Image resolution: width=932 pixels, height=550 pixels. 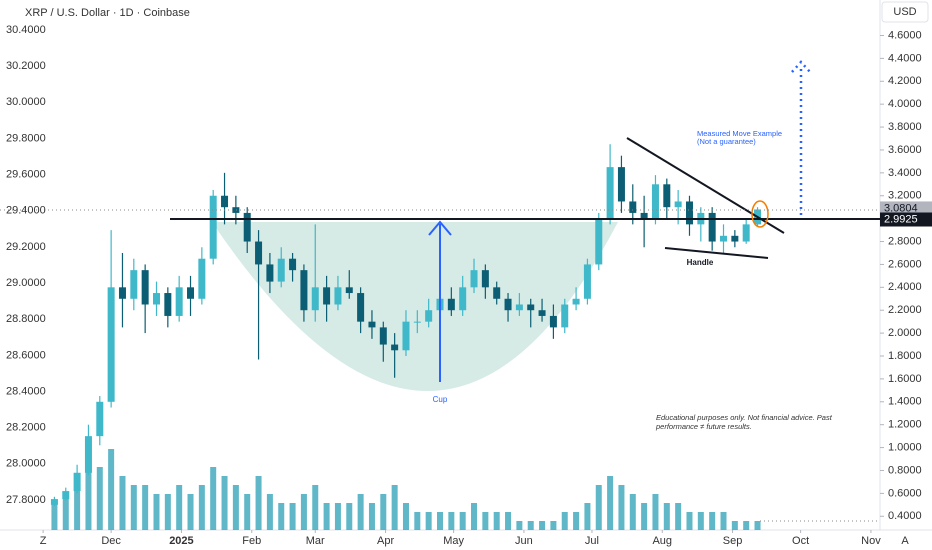 I want to click on x-tick-label: Jul, so click(x=592, y=541).